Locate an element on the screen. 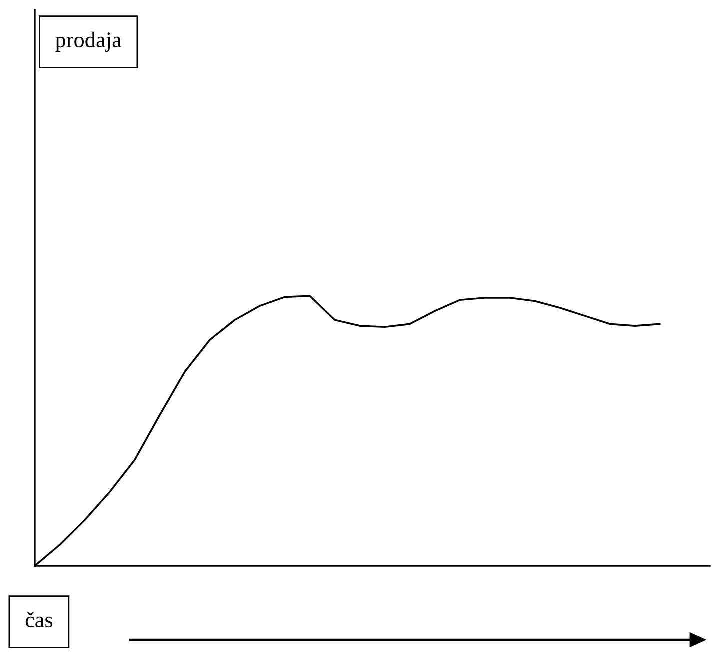  text: prodaja is located at coordinates (89, 42).